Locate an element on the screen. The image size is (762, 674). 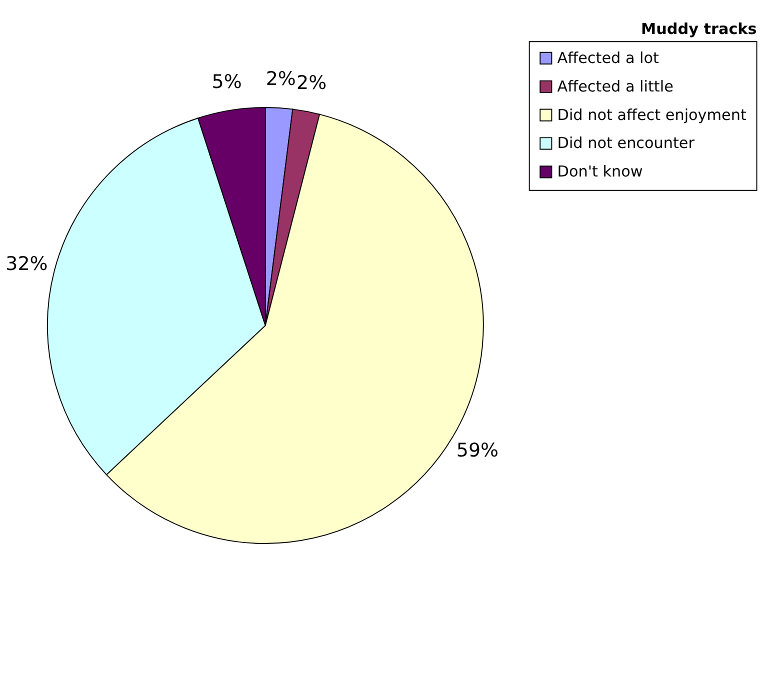
legend-label: Did not encounter is located at coordinates (626, 143).